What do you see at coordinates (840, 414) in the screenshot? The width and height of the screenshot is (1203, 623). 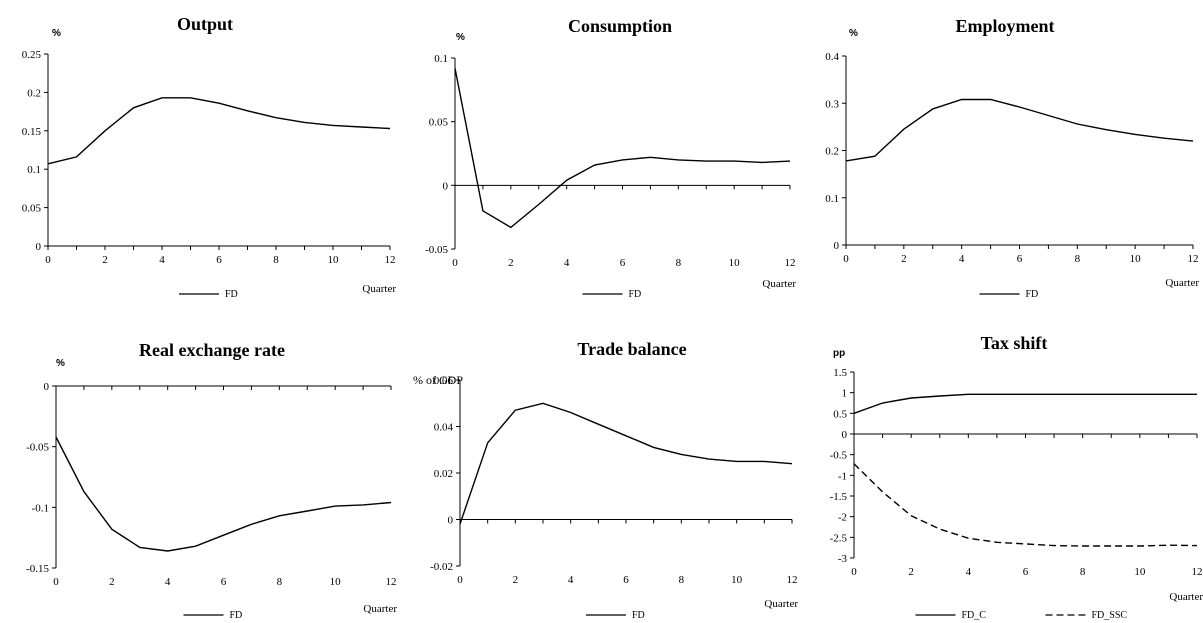 I see `y-tick-label: 0.5` at bounding box center [840, 414].